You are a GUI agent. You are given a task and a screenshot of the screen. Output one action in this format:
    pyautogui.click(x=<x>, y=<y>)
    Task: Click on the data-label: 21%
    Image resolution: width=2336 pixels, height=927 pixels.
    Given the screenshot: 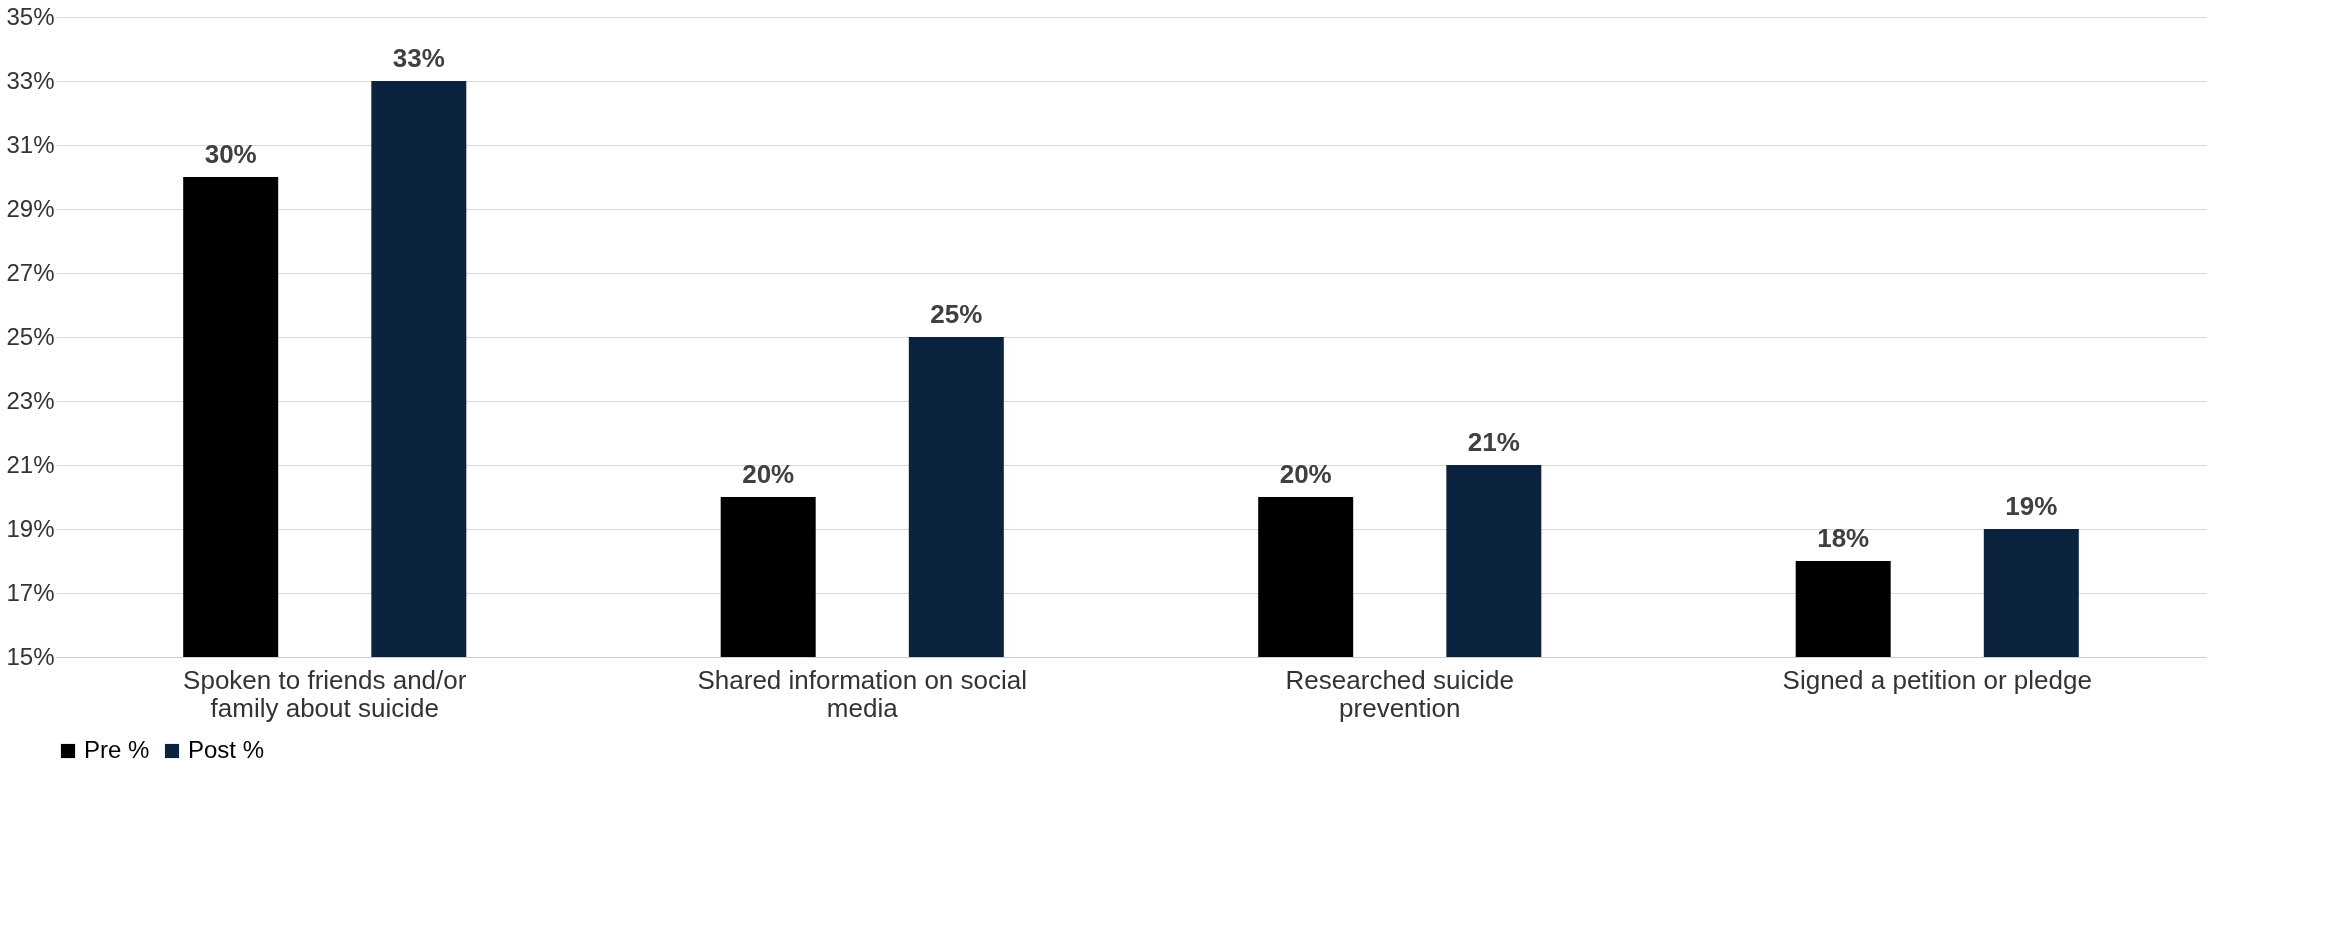 What is the action you would take?
    pyautogui.click(x=1493, y=442)
    